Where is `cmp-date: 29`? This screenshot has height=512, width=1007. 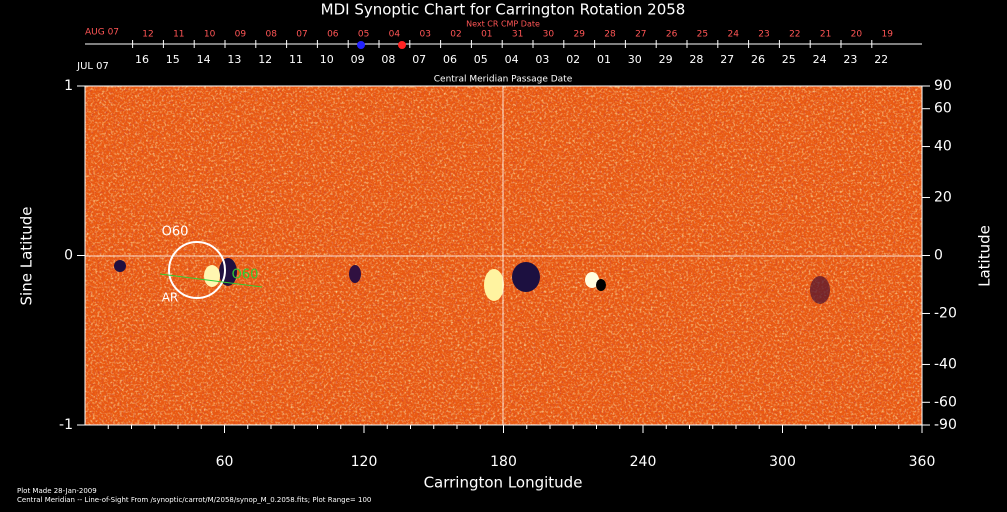
cmp-date: 29 is located at coordinates (666, 59).